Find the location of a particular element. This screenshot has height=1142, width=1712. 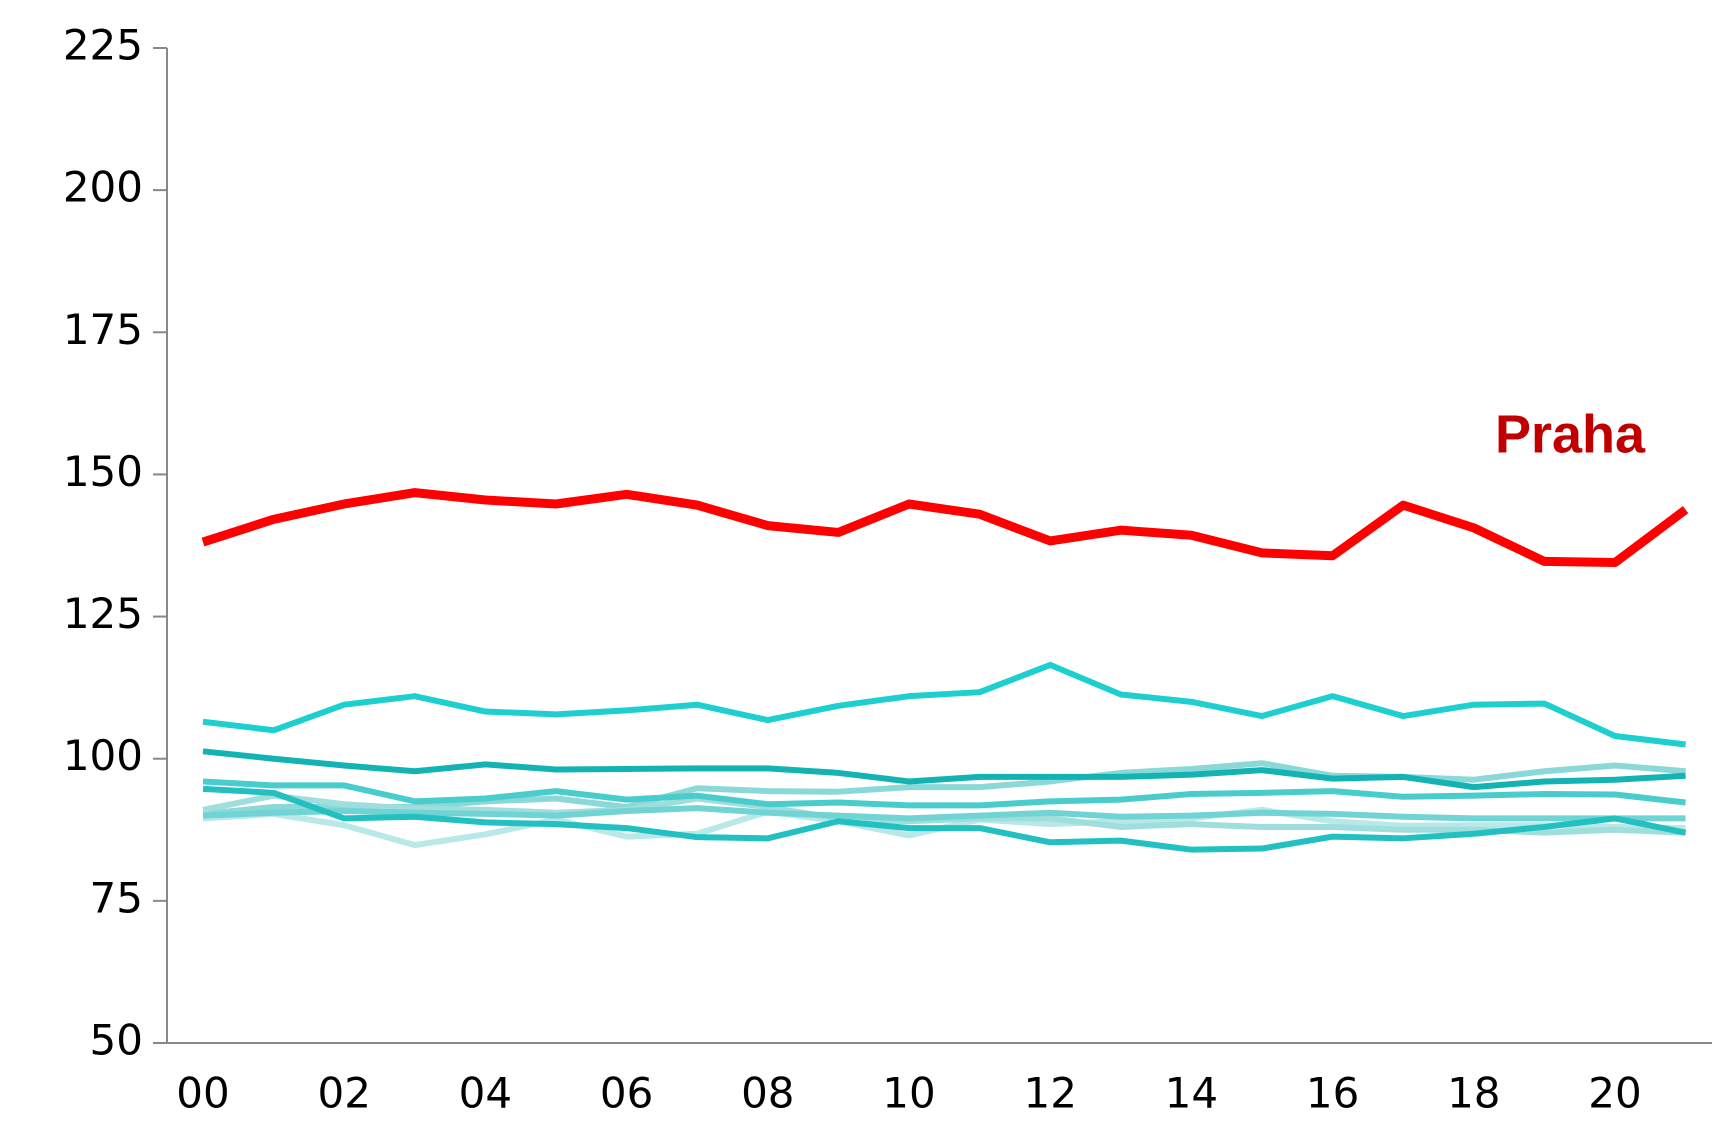

x-tick-label: 00 is located at coordinates (202, 1093).